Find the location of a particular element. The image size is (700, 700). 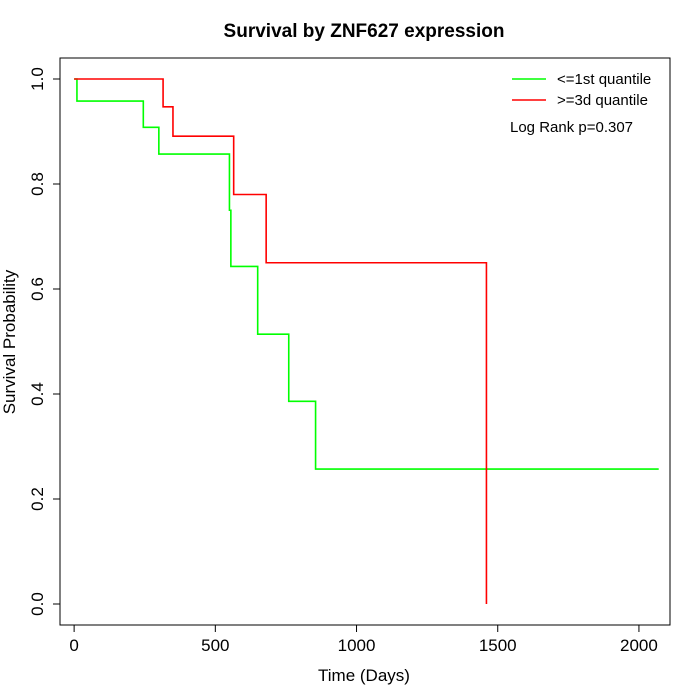

x-tick-label: 1500 is located at coordinates (498, 645).